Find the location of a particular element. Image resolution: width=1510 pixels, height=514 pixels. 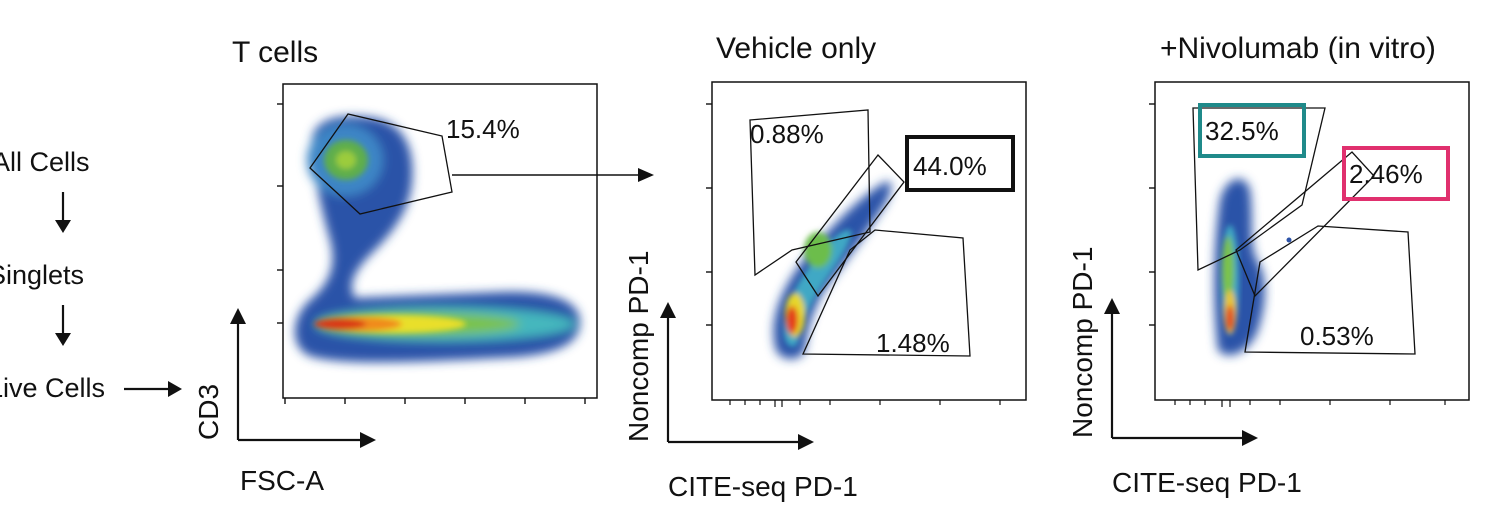

y-axis-label: CD3 is located at coordinates (208, 412).